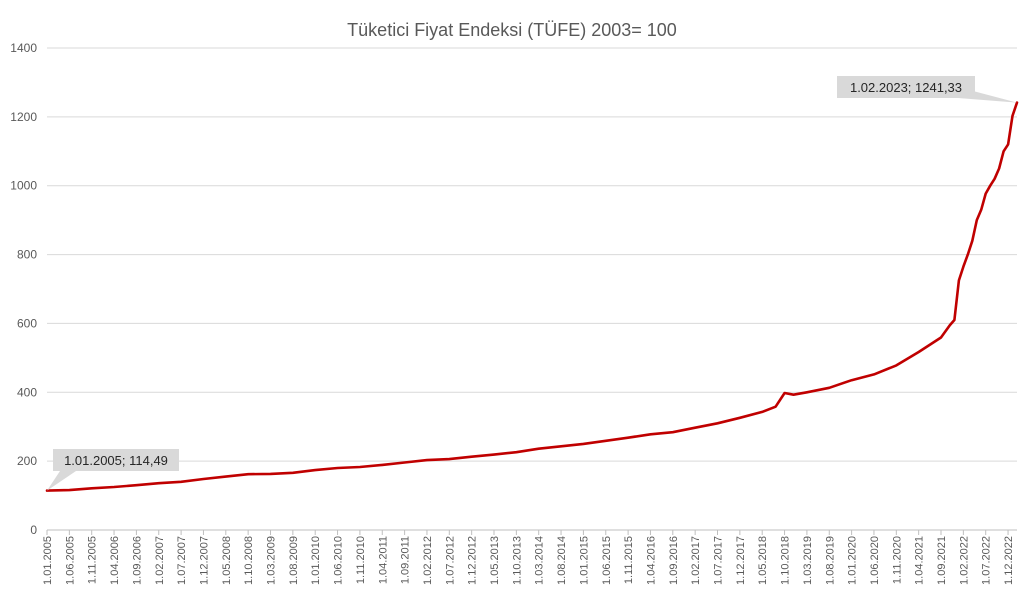 This screenshot has width=1024, height=602. Describe the element at coordinates (115, 560) in the screenshot. I see `x-tick-label: 1.04.2006` at that location.